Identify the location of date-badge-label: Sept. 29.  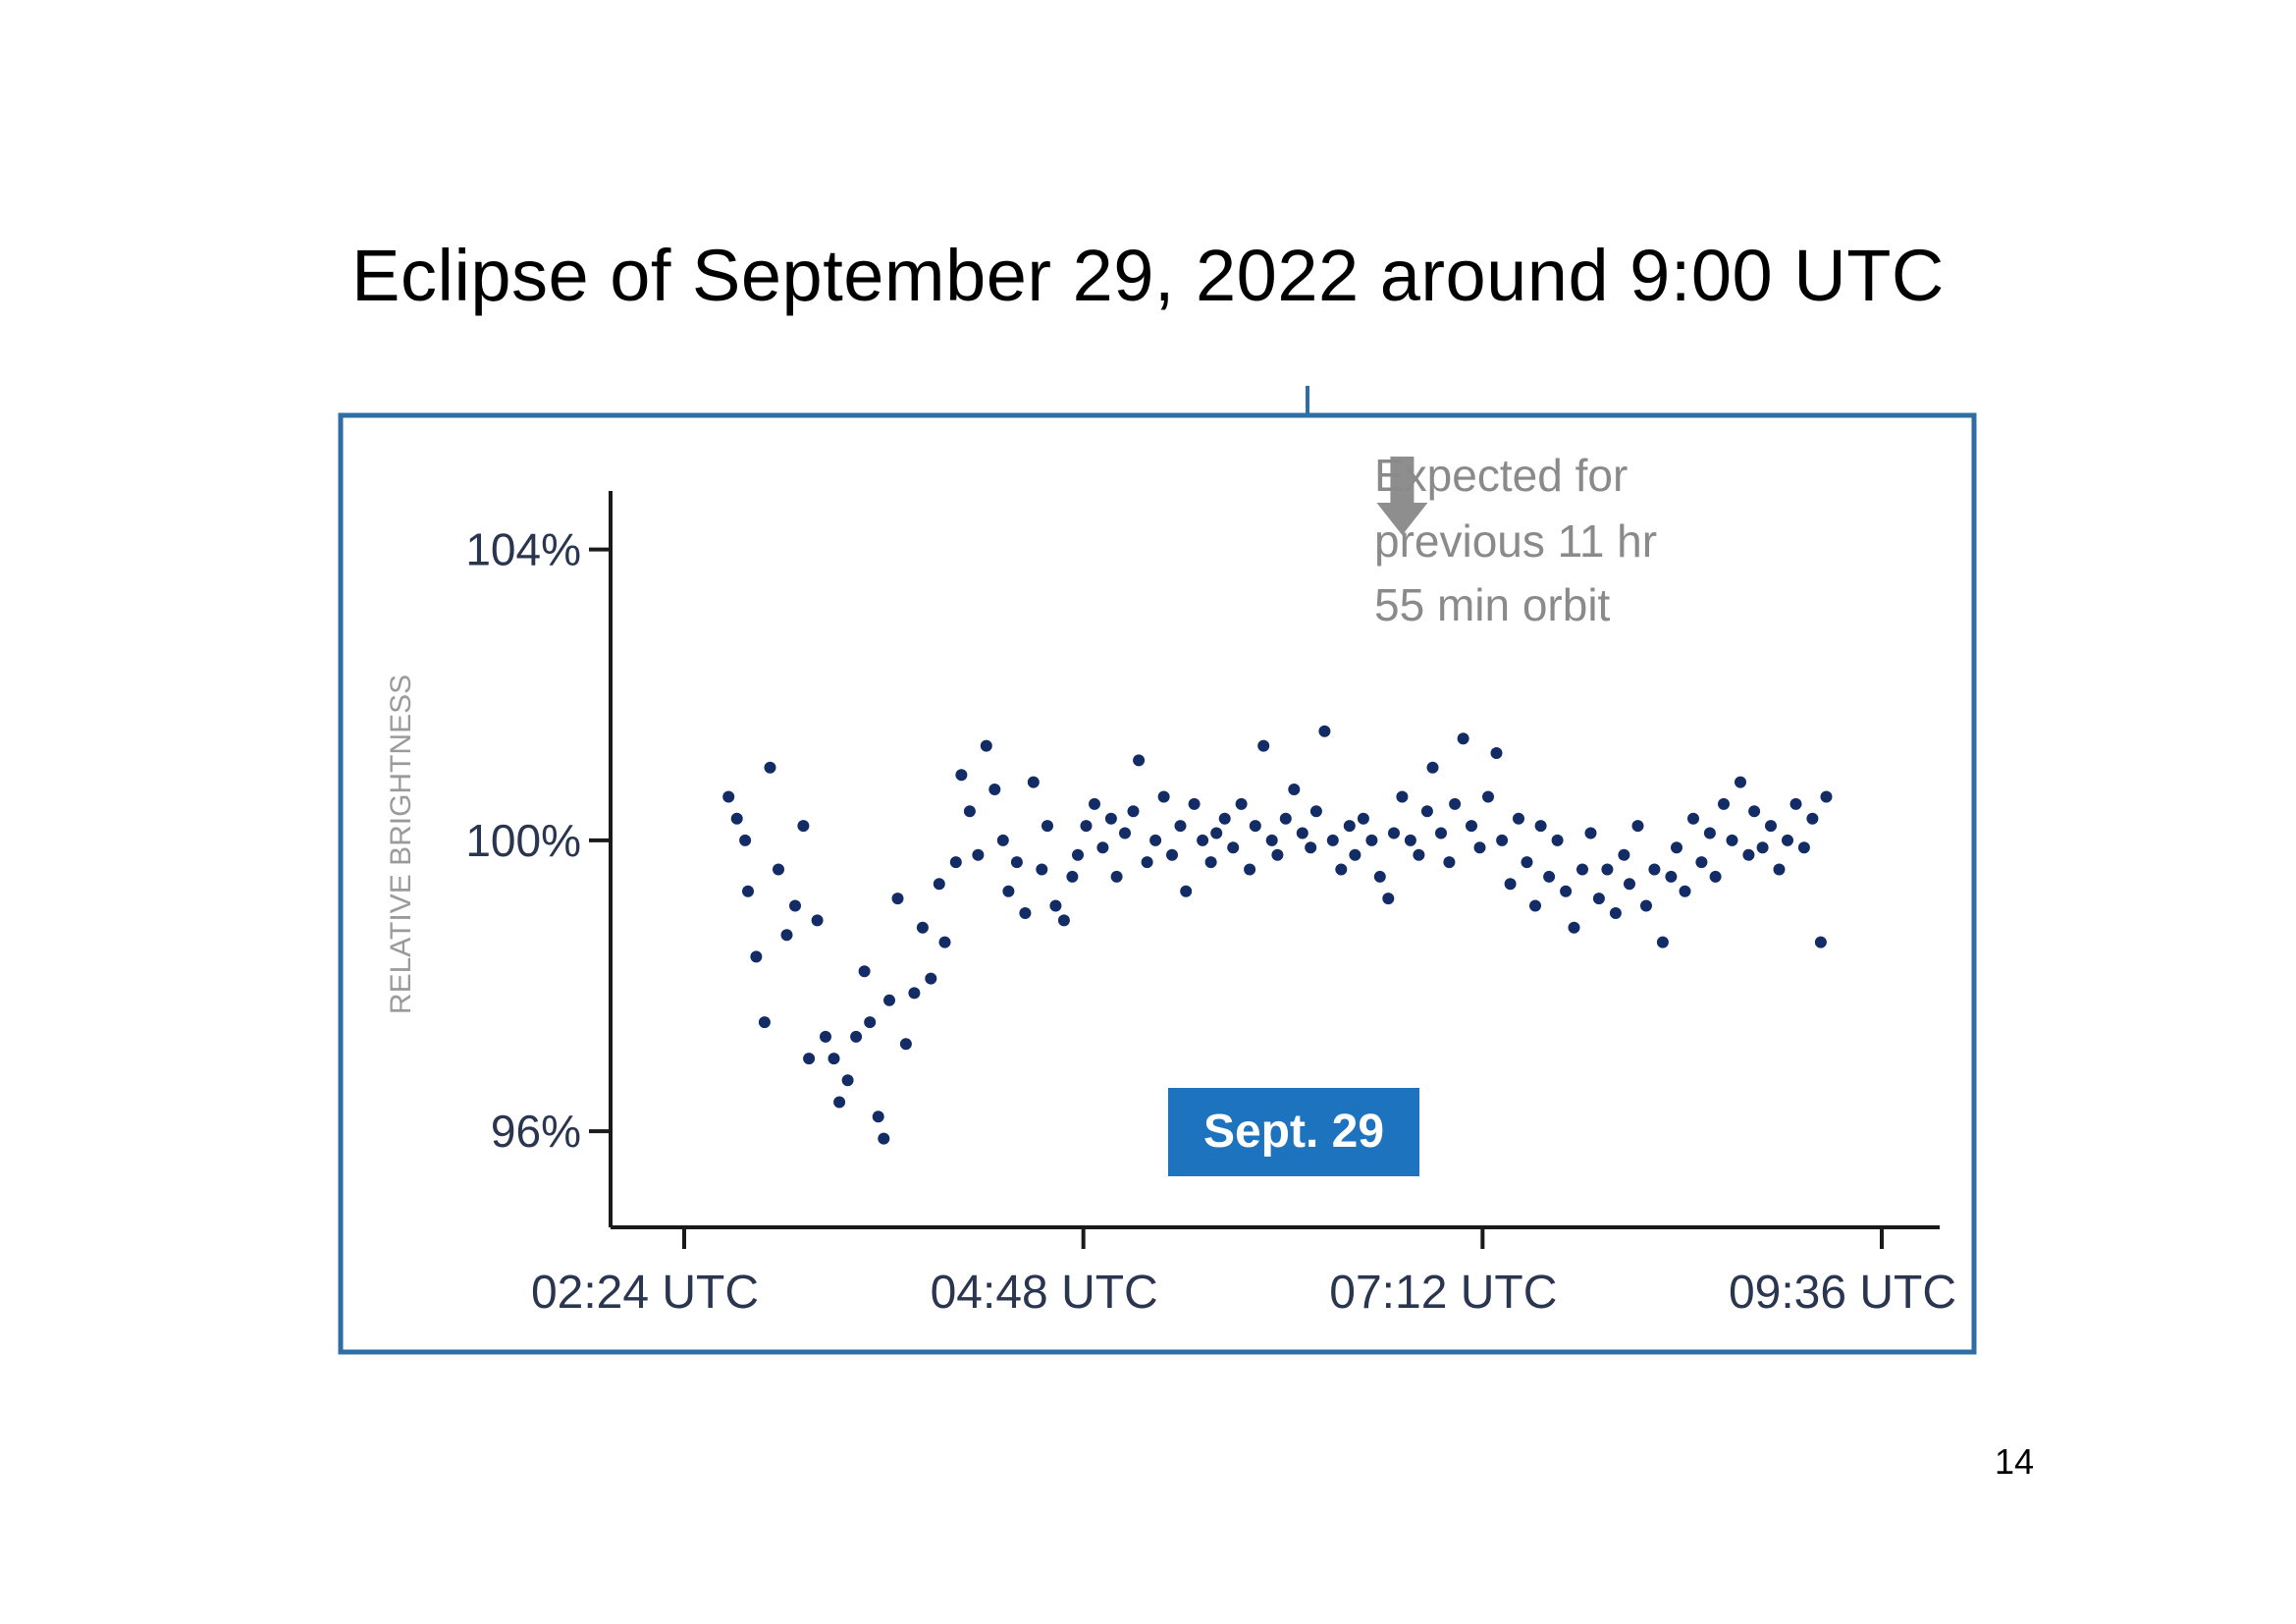
(1294, 1132).